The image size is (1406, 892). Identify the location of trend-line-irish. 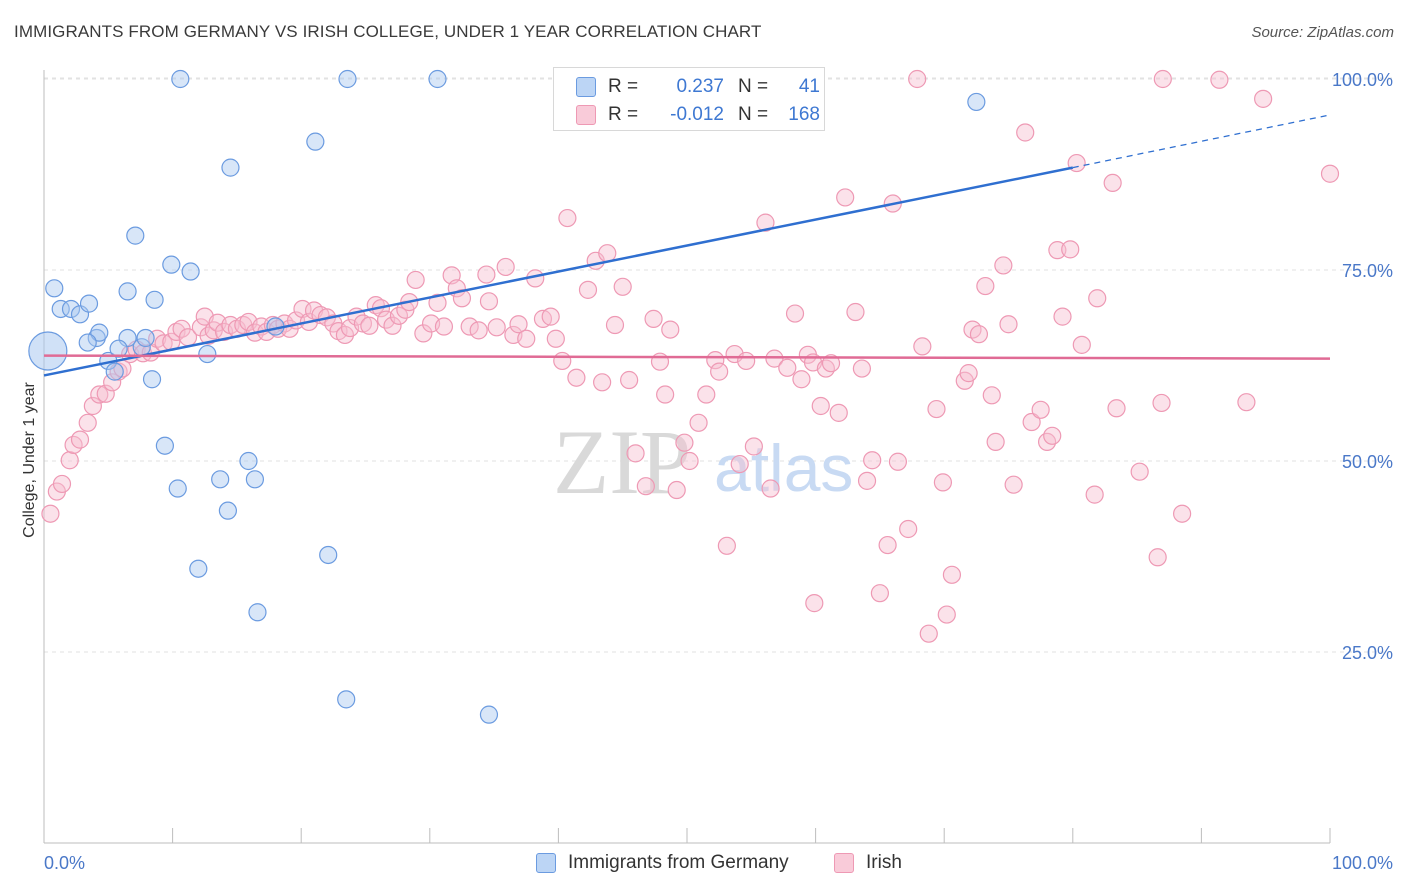
(687, 357).